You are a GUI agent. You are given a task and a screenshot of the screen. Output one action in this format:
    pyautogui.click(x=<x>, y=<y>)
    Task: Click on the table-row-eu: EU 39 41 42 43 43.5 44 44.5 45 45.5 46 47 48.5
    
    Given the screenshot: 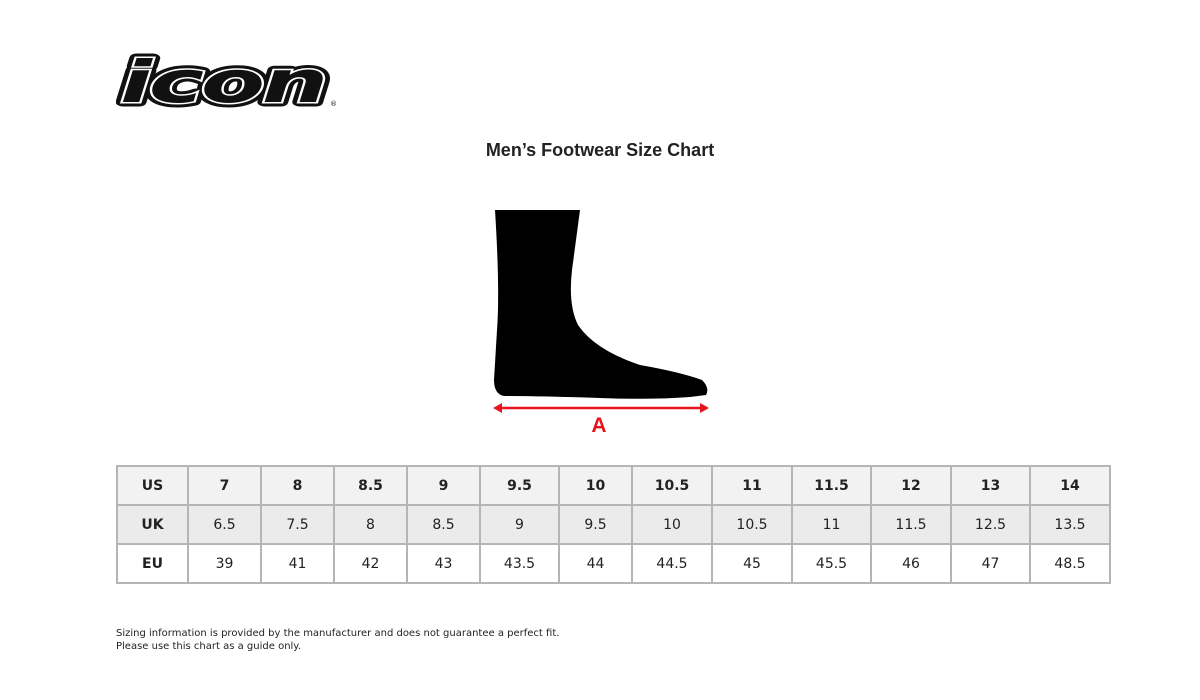 What is the action you would take?
    pyautogui.click(x=613, y=563)
    